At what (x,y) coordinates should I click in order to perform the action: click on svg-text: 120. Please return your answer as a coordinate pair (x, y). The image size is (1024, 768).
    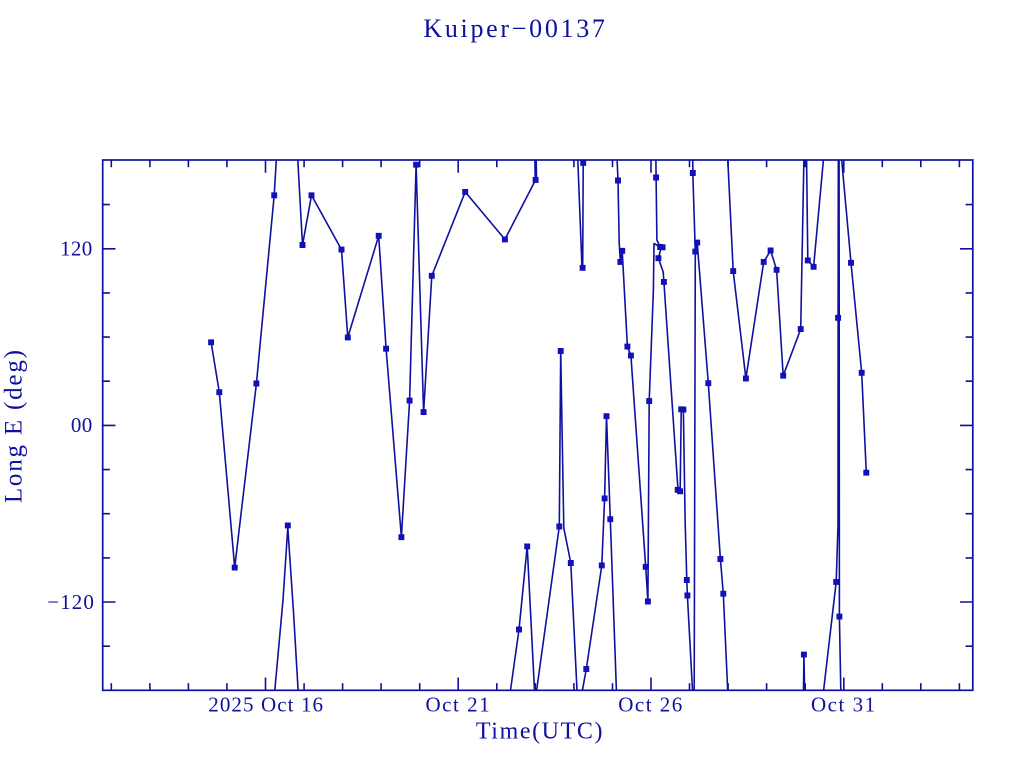
    Looking at the image, I should click on (76, 249).